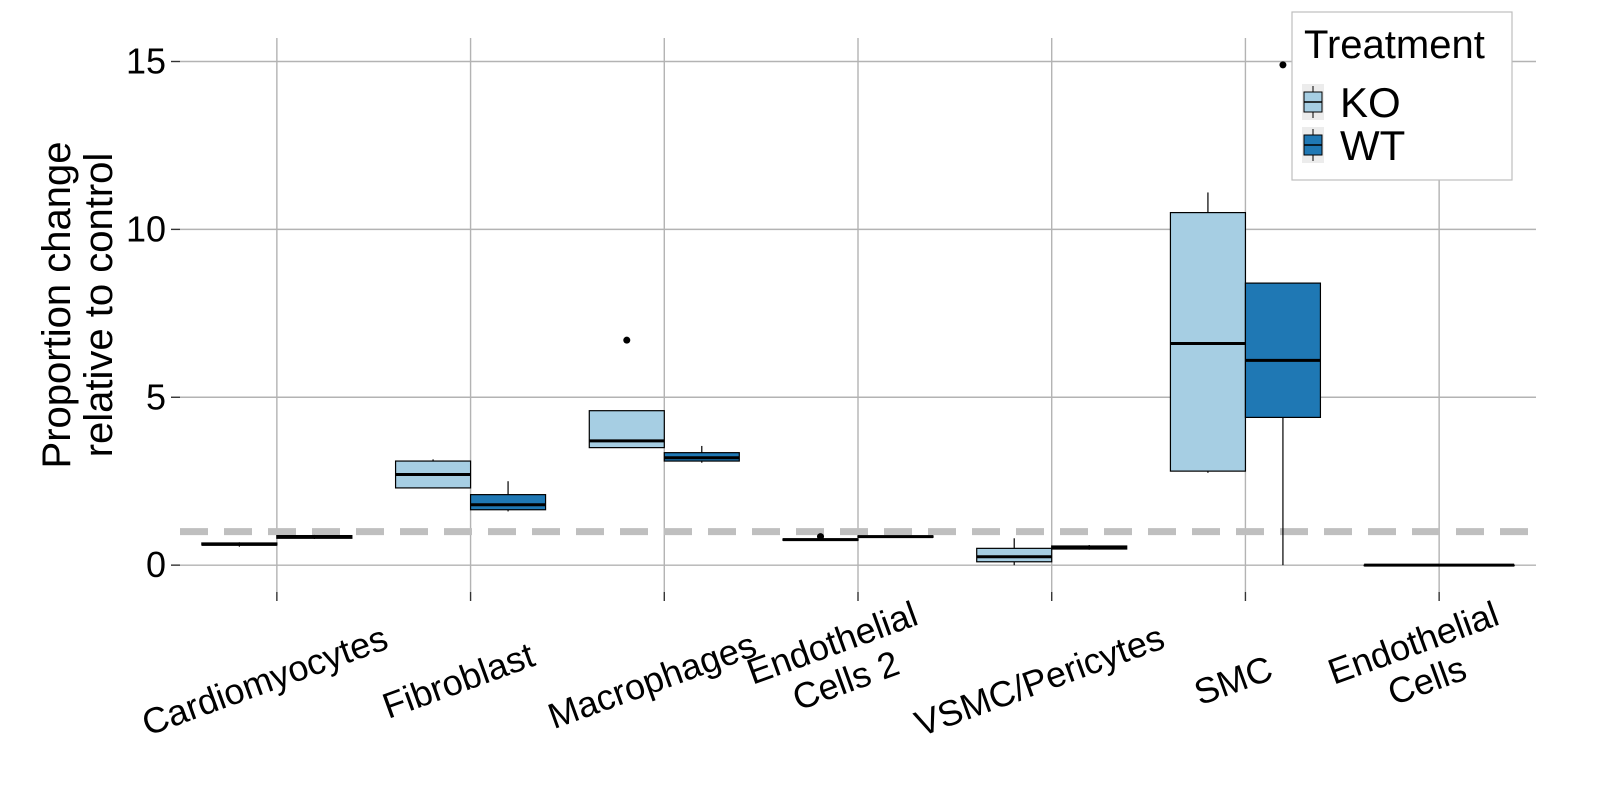  I want to click on x-tick-label: VSMC/Pericytes, so click(1039, 680).